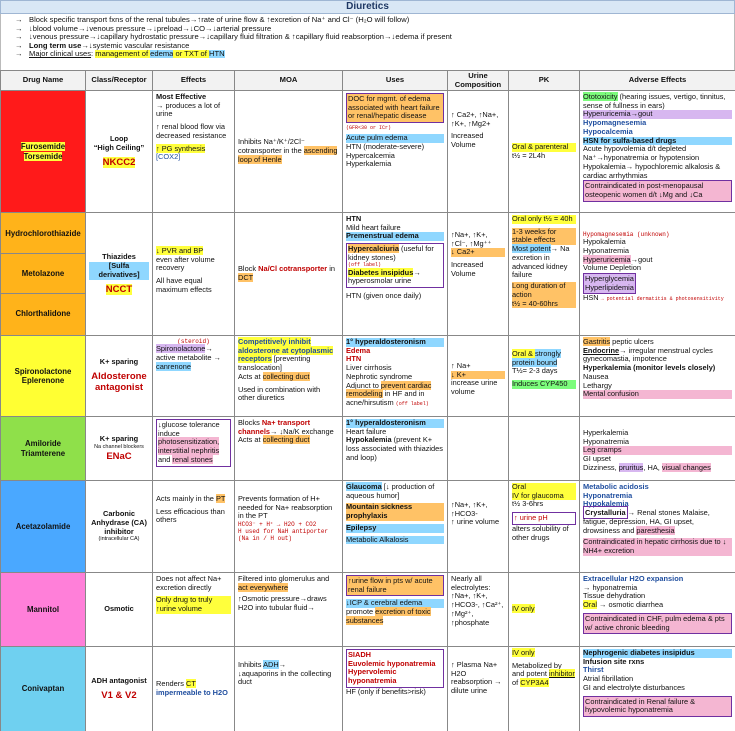  I want to click on header-adverse: Adverse Effects, so click(657, 80).